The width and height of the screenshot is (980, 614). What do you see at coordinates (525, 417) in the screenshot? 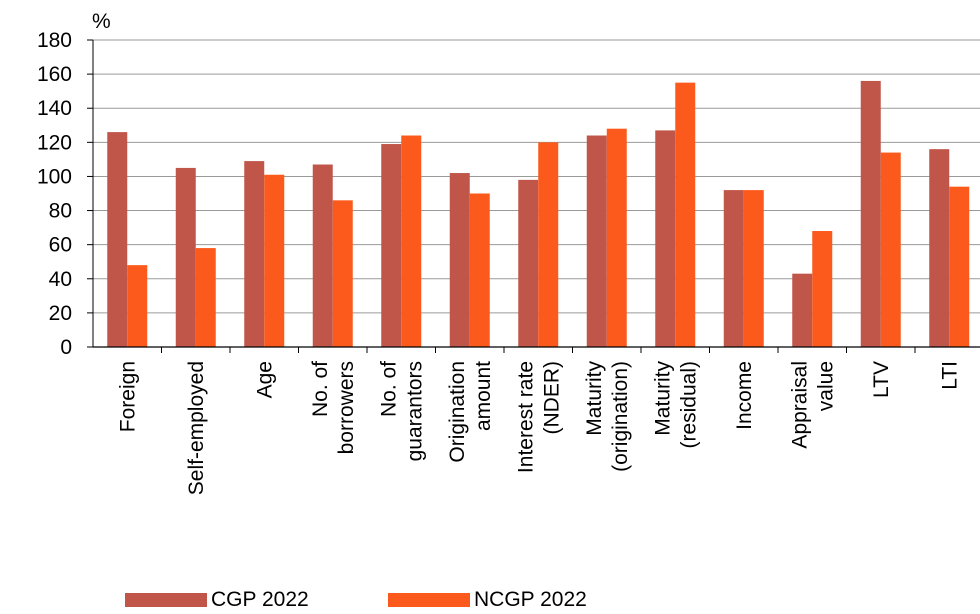
I see `x-category-label: Interest rate` at bounding box center [525, 417].